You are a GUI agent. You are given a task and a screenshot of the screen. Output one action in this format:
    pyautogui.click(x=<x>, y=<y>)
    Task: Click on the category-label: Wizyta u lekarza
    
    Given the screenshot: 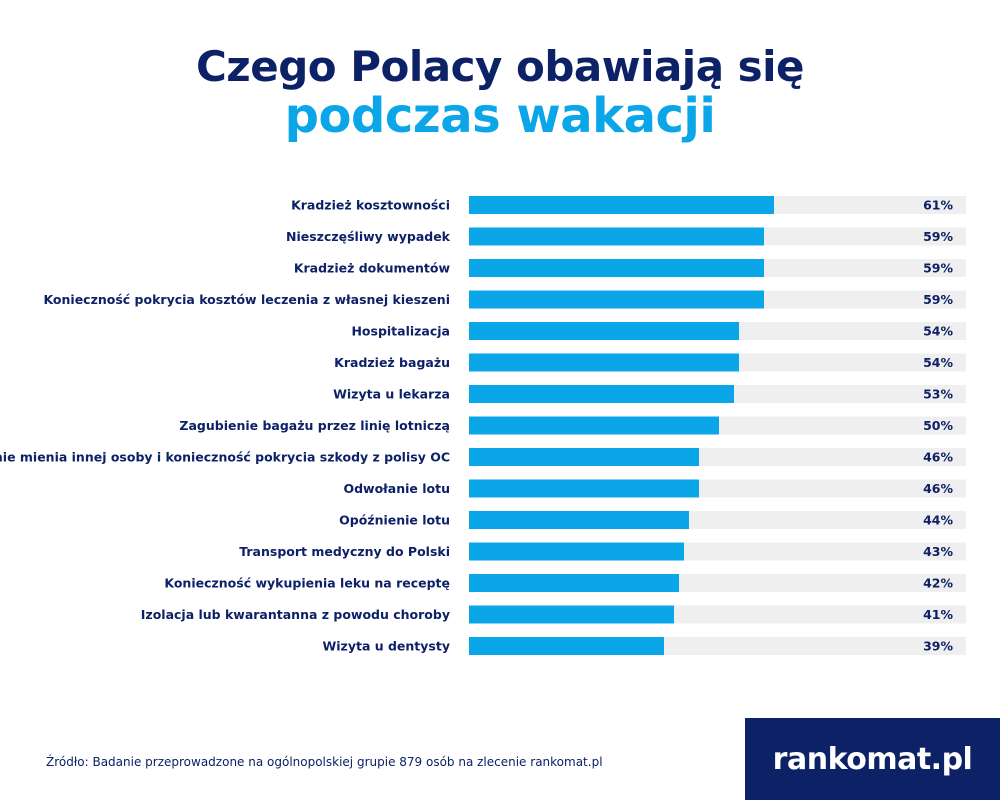 What is the action you would take?
    pyautogui.click(x=391, y=394)
    